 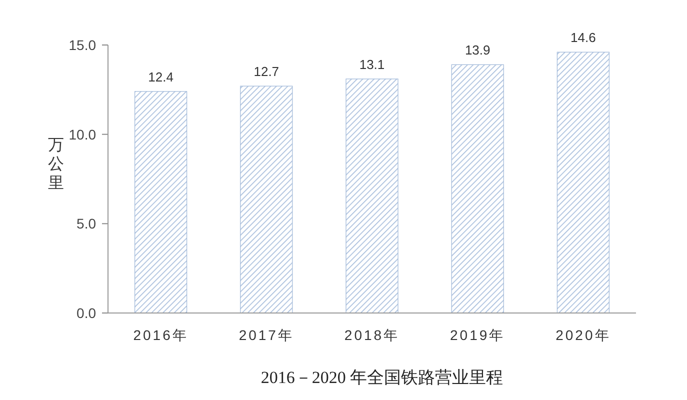 I want to click on text: 2016－2020 年全国铁路营业里程, so click(x=382, y=377).